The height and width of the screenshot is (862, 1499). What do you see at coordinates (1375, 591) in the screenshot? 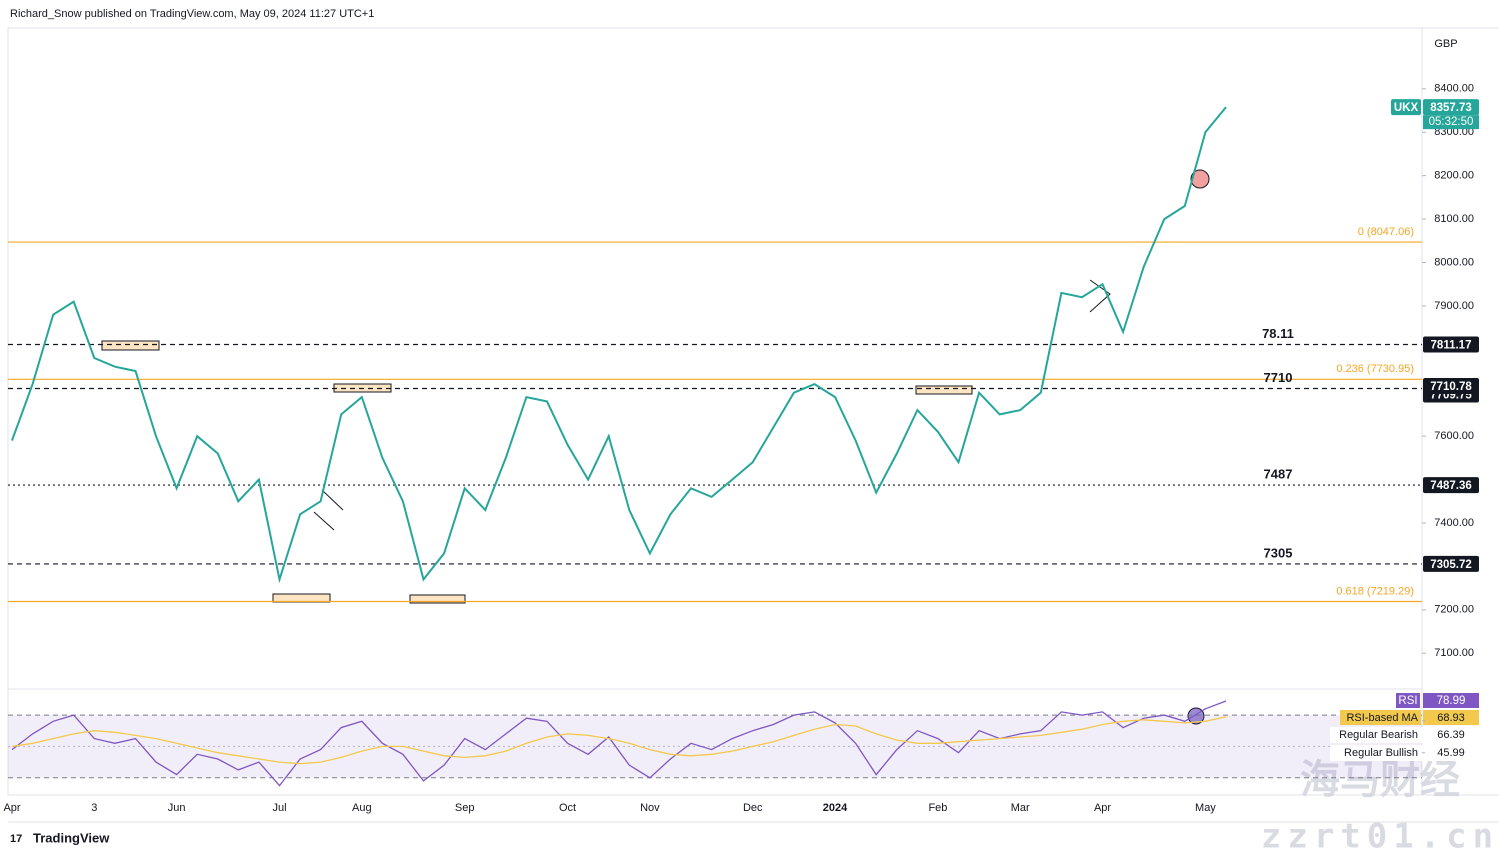
I see `level-label: 0.618 (7219.29)` at bounding box center [1375, 591].